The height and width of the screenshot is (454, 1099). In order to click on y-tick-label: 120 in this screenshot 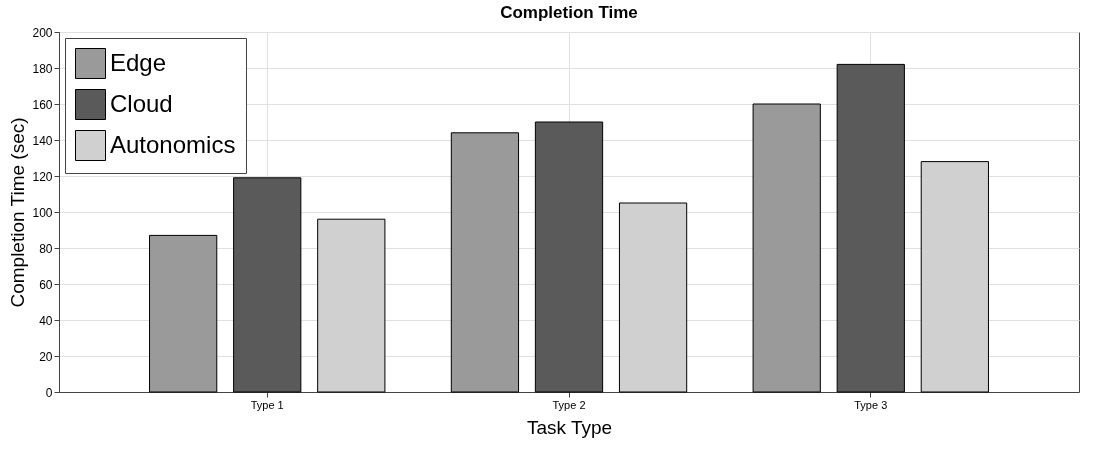, I will do `click(42, 176)`.